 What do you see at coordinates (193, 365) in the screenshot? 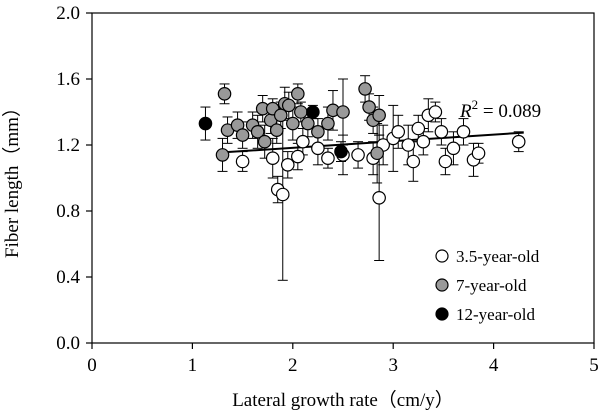
I see `x-tick-label: 1` at bounding box center [193, 365].